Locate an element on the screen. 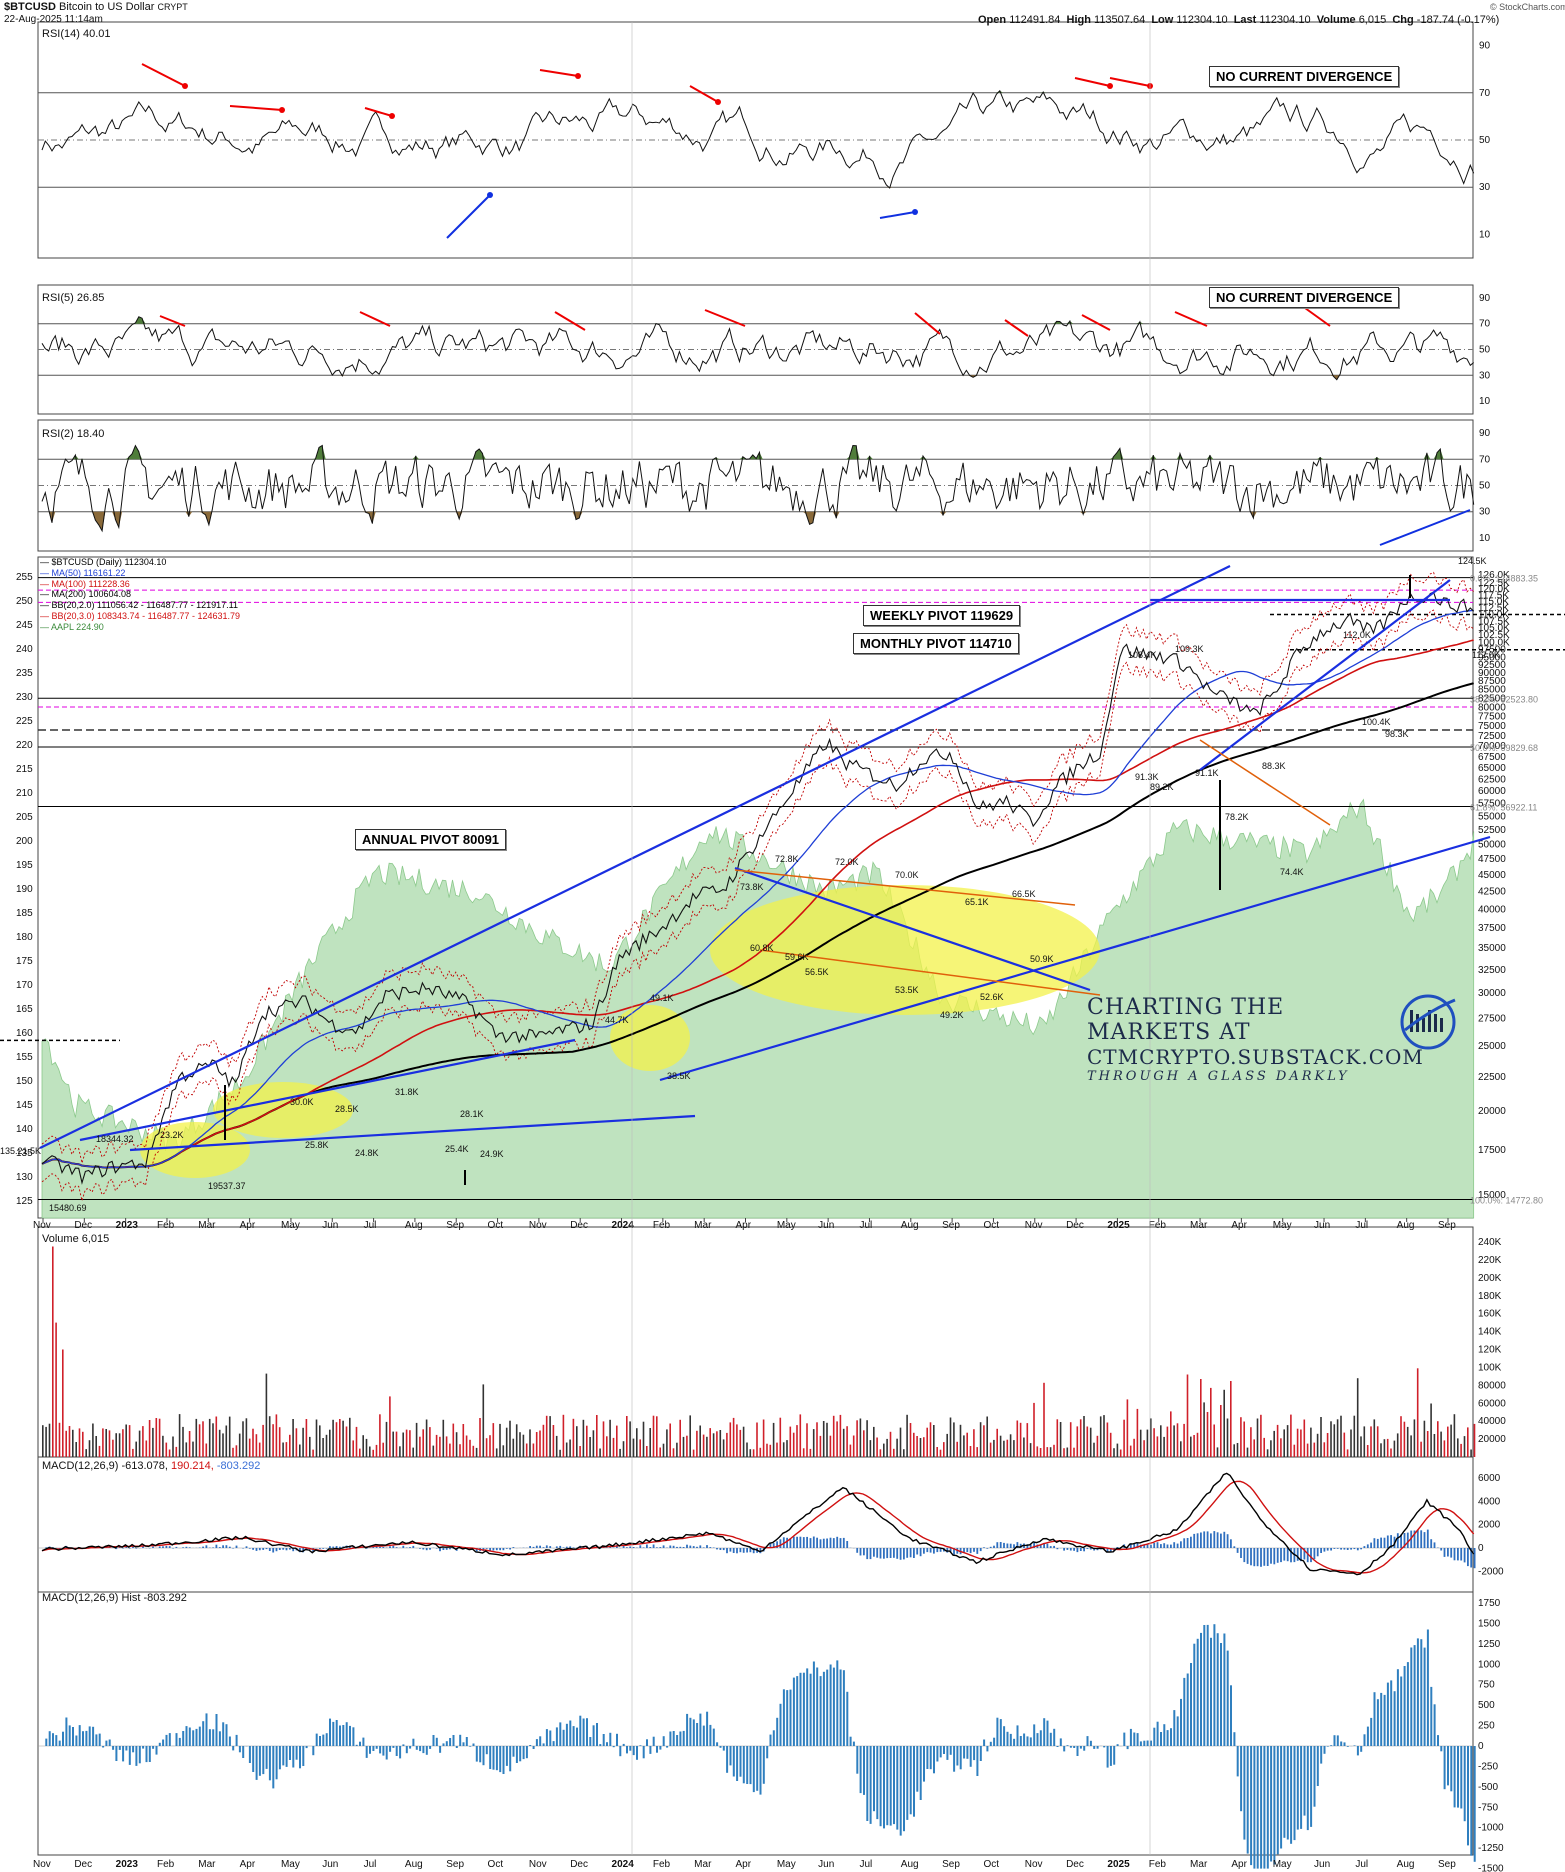 Image resolution: width=1565 pixels, height=1872 pixels. price-right-tick: 22500 is located at coordinates (1492, 1077).